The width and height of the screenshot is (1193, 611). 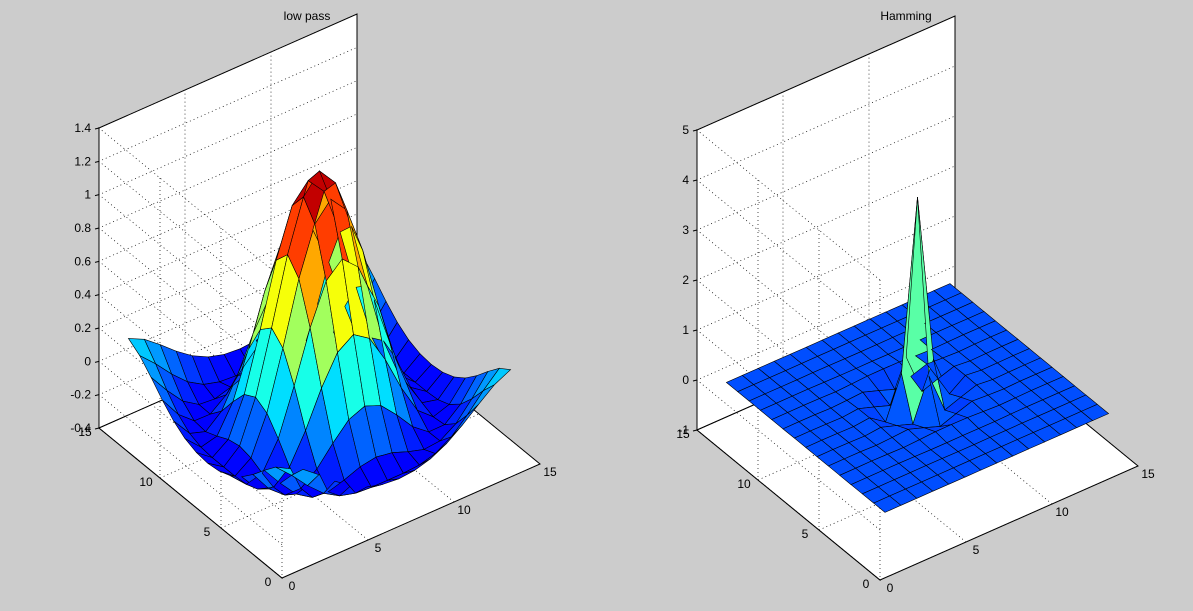 I want to click on z-tick-labels: -1 0 1 2 3 4 5, so click(x=688, y=280).